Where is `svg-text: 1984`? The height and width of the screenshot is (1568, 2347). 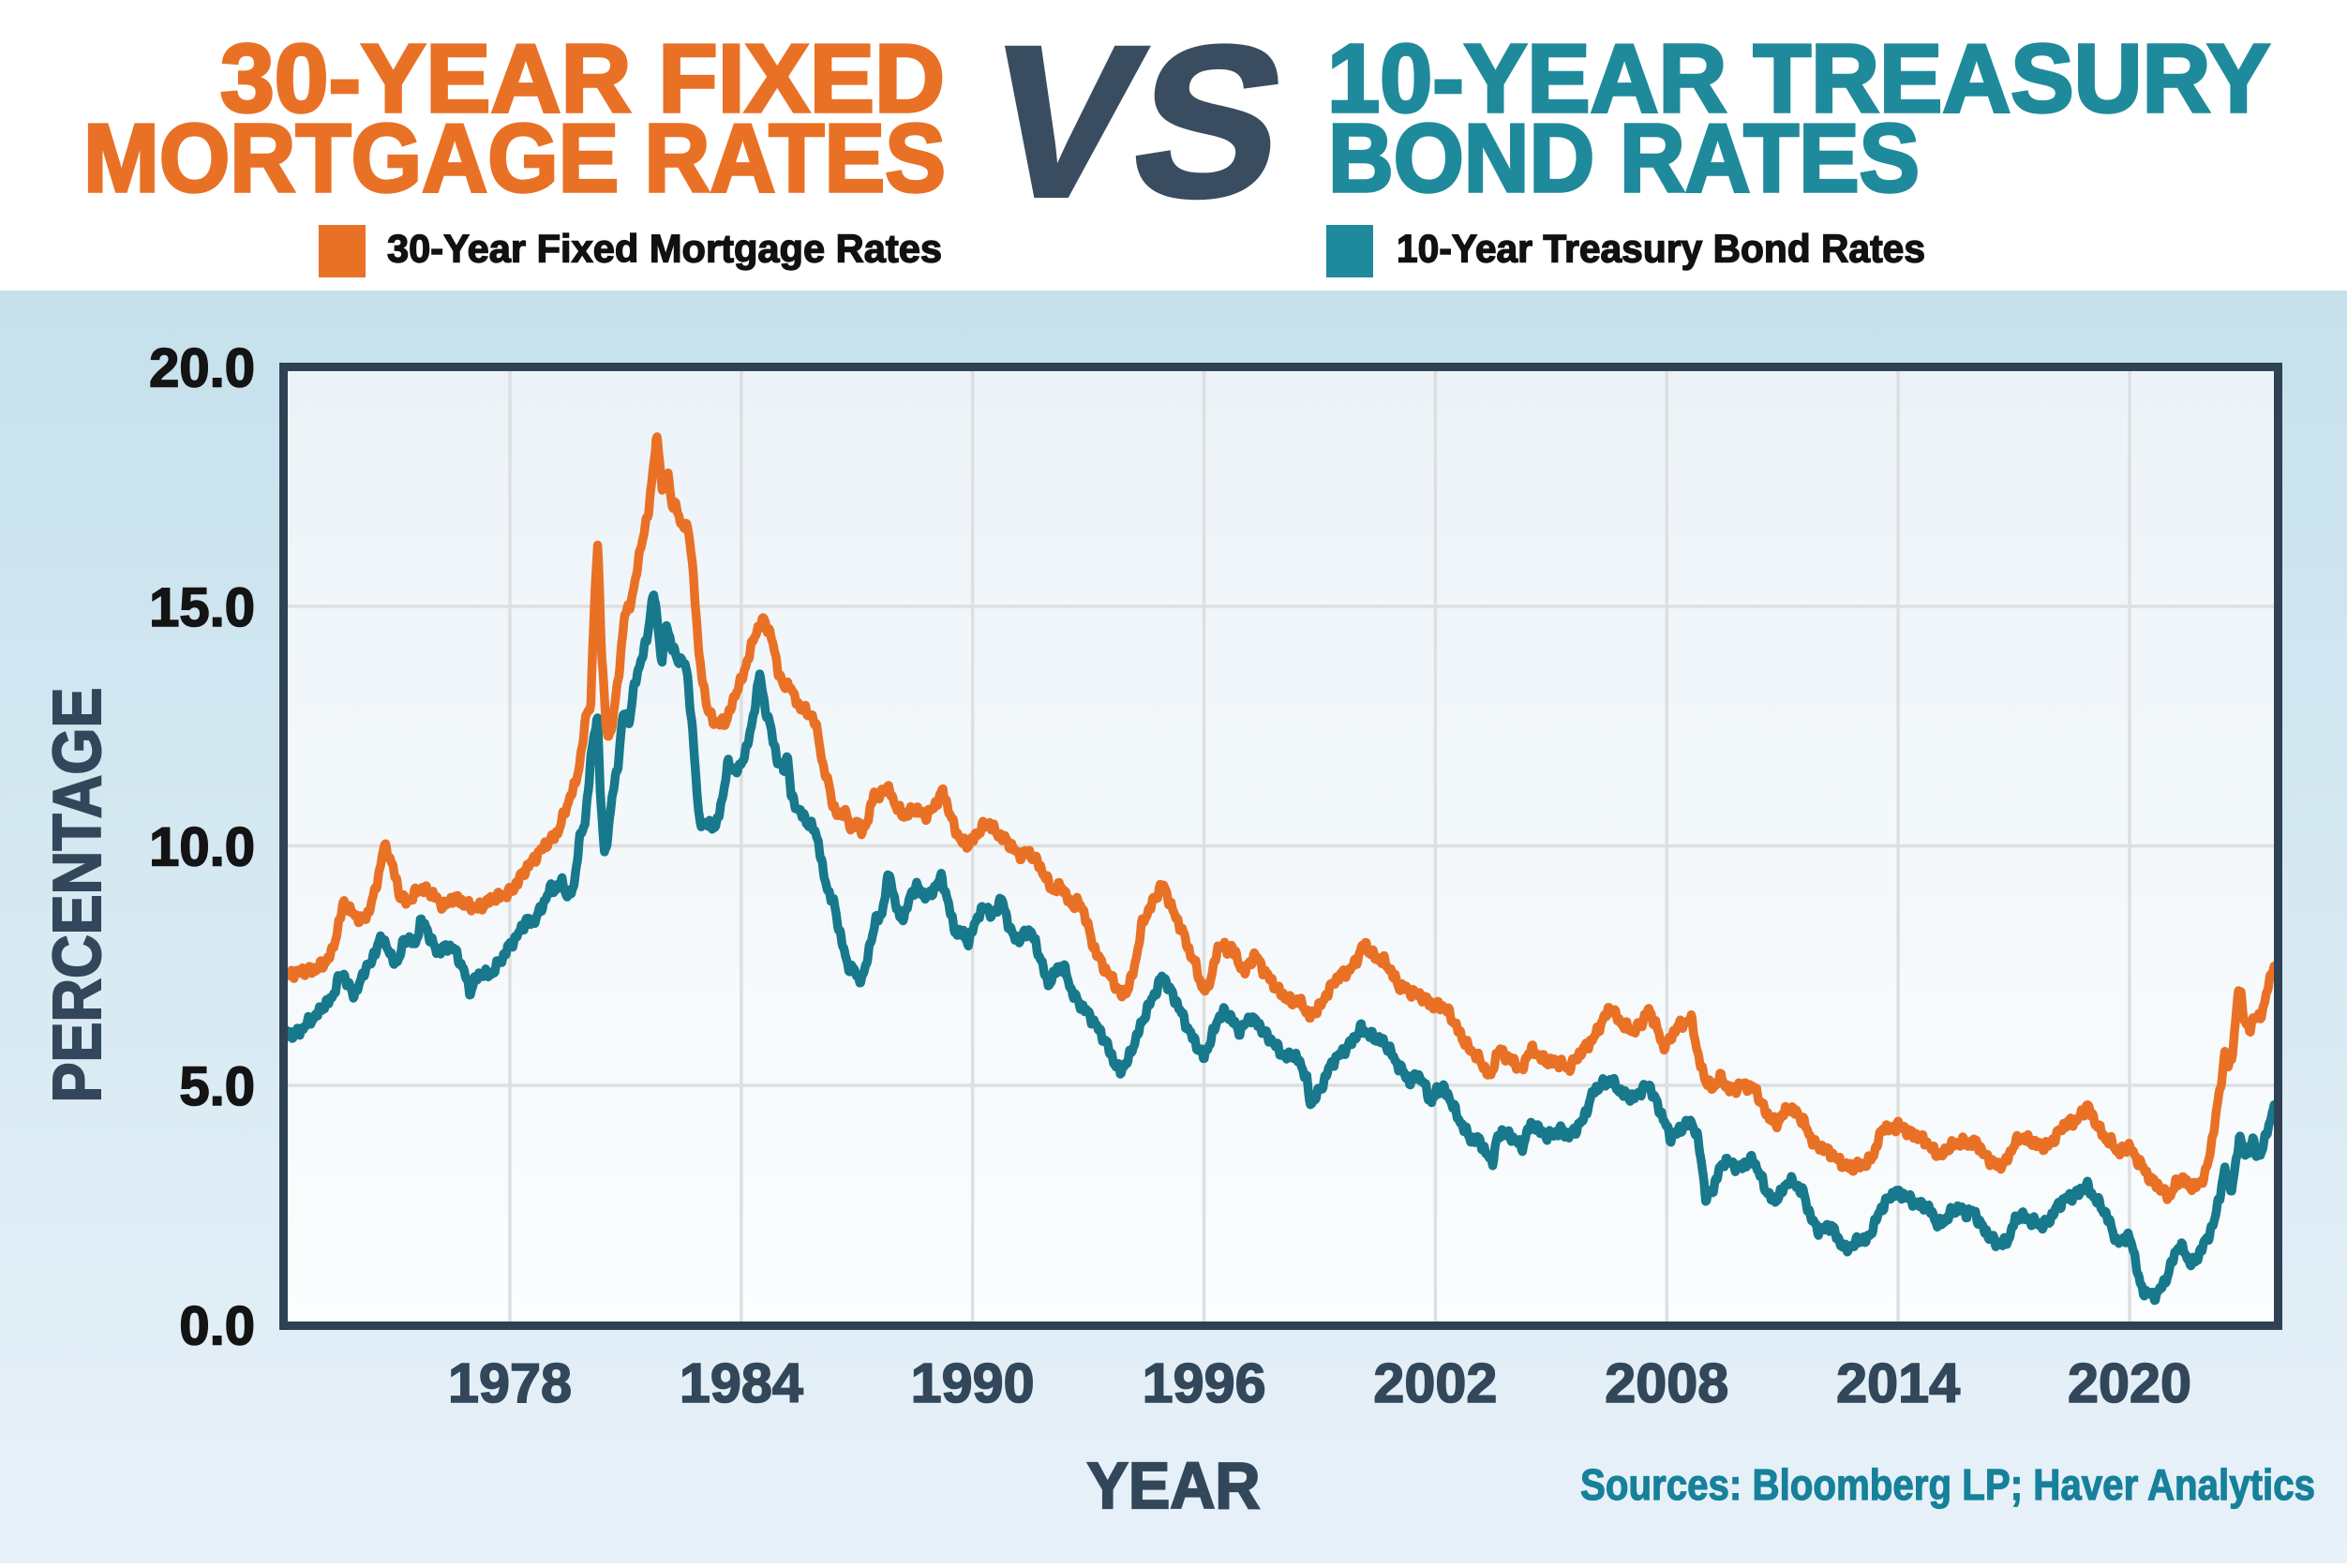
svg-text: 1984 is located at coordinates (741, 1383).